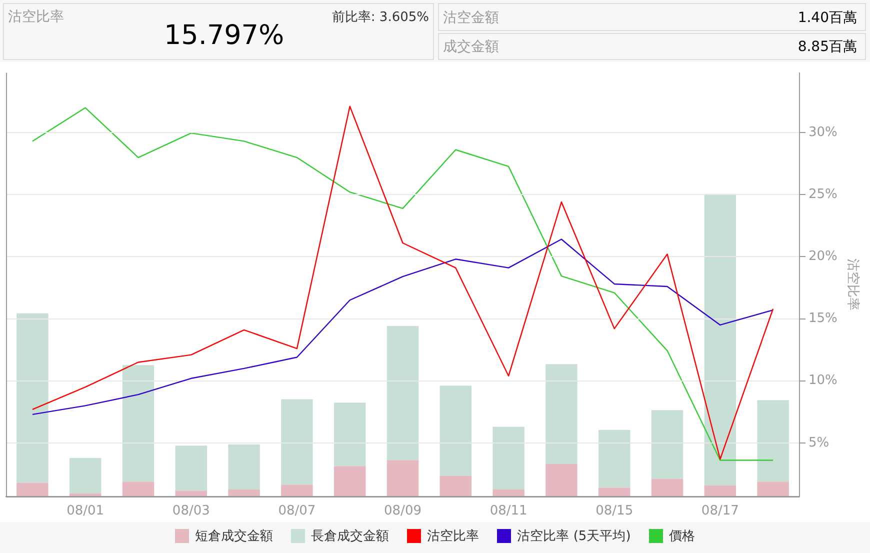  I want to click on legend-label: 沽空比率 (5天平均), so click(574, 536).